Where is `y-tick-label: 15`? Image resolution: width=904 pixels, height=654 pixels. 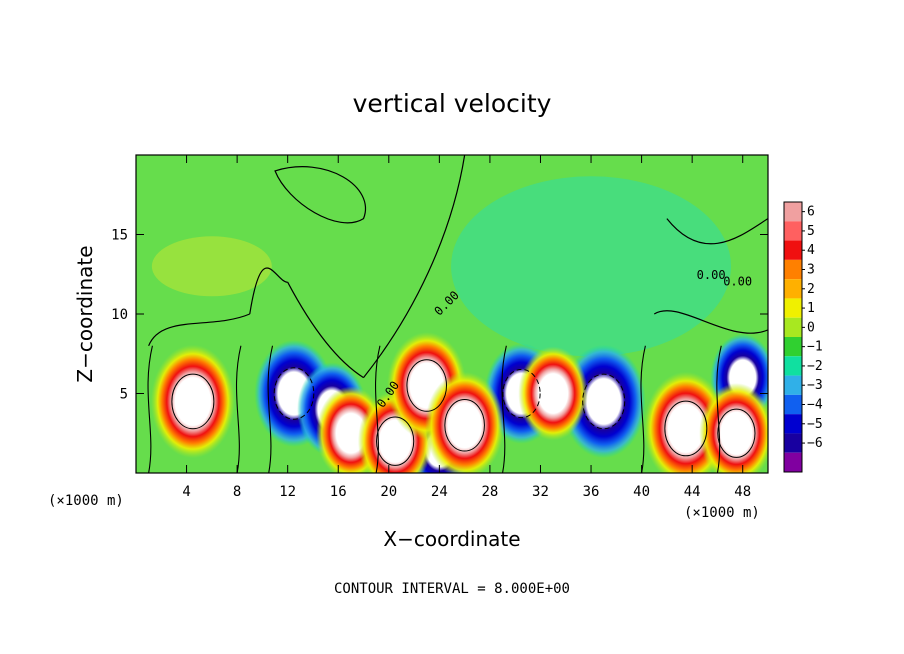 y-tick-label: 15 is located at coordinates (119, 236).